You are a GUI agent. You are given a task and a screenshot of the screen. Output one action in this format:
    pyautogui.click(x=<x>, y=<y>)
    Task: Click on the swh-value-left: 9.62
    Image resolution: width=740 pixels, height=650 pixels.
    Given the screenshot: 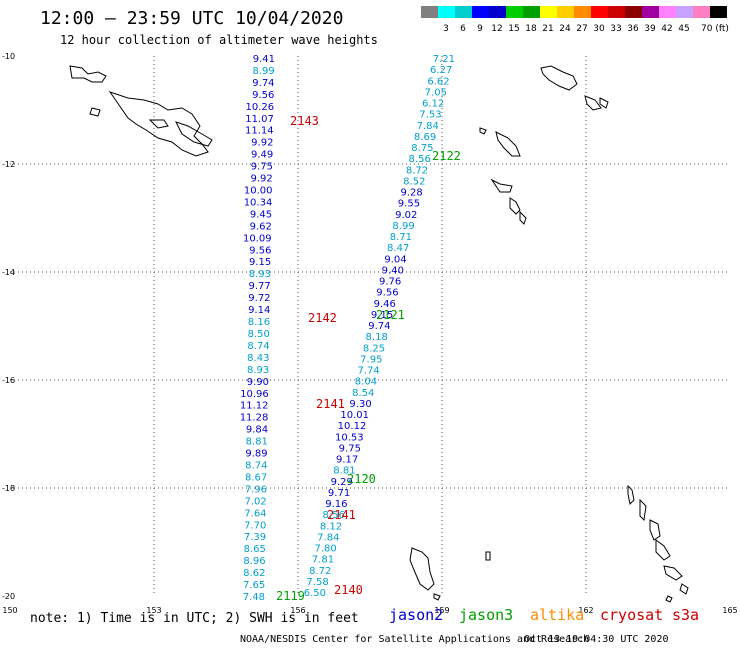 What is the action you would take?
    pyautogui.click(x=261, y=226)
    